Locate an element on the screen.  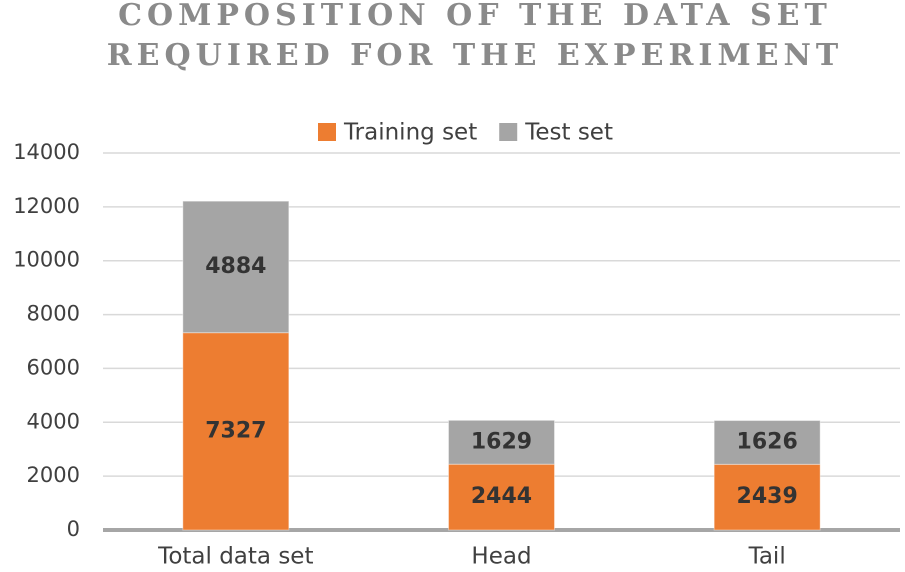
y-tick-label: 0 is located at coordinates (73, 529).